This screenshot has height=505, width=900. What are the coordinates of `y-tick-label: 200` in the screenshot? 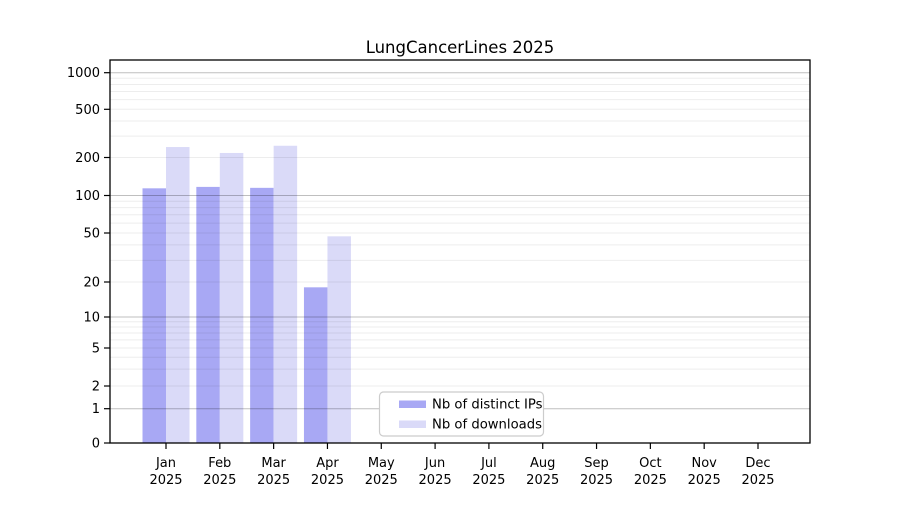 It's located at (87, 158).